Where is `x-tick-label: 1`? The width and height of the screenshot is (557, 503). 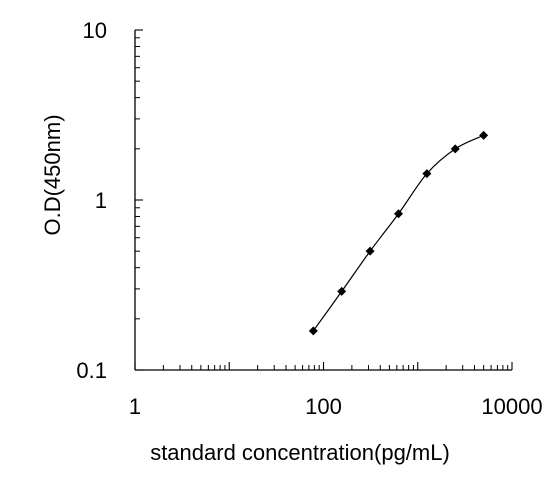 x-tick-label: 1 is located at coordinates (135, 406).